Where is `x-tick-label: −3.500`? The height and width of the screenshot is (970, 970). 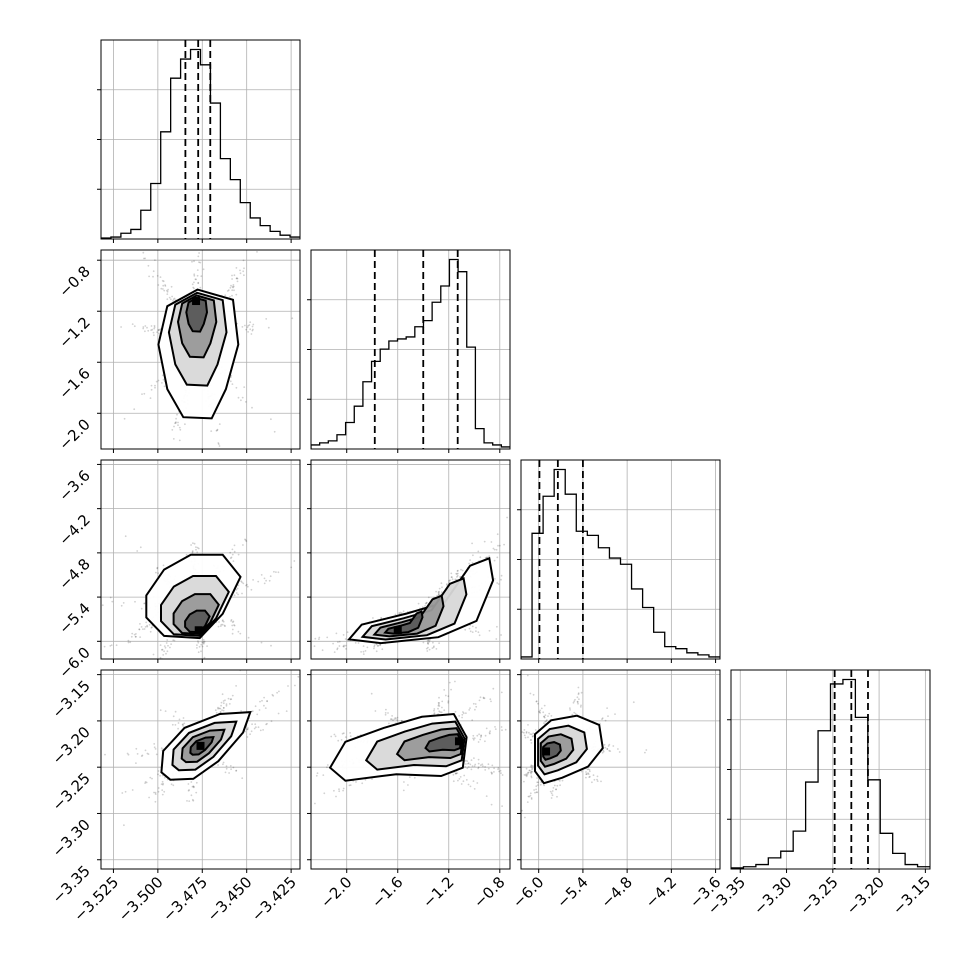 x-tick-label: −3.500 is located at coordinates (141, 899).